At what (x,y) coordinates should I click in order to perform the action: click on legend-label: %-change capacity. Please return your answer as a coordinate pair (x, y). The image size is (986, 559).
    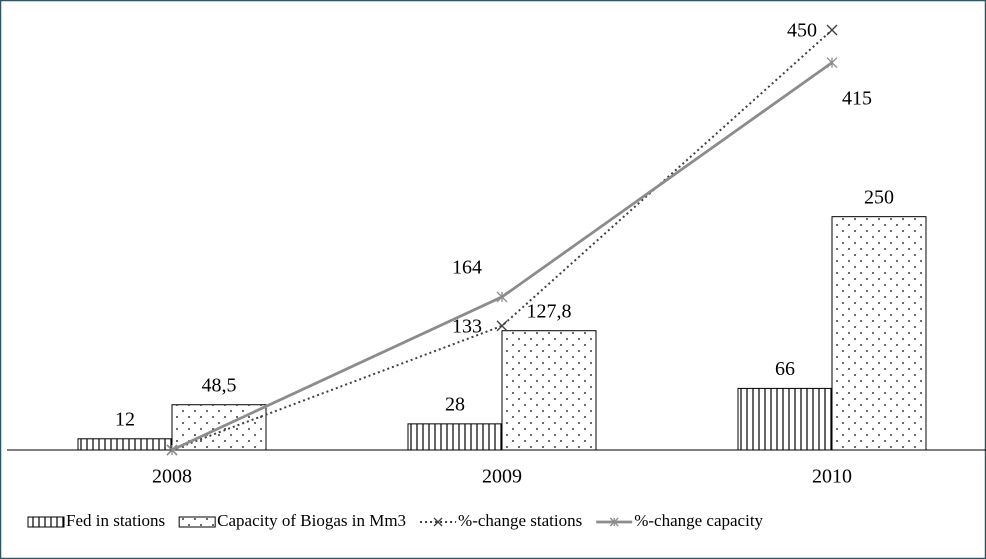
    Looking at the image, I should click on (698, 520).